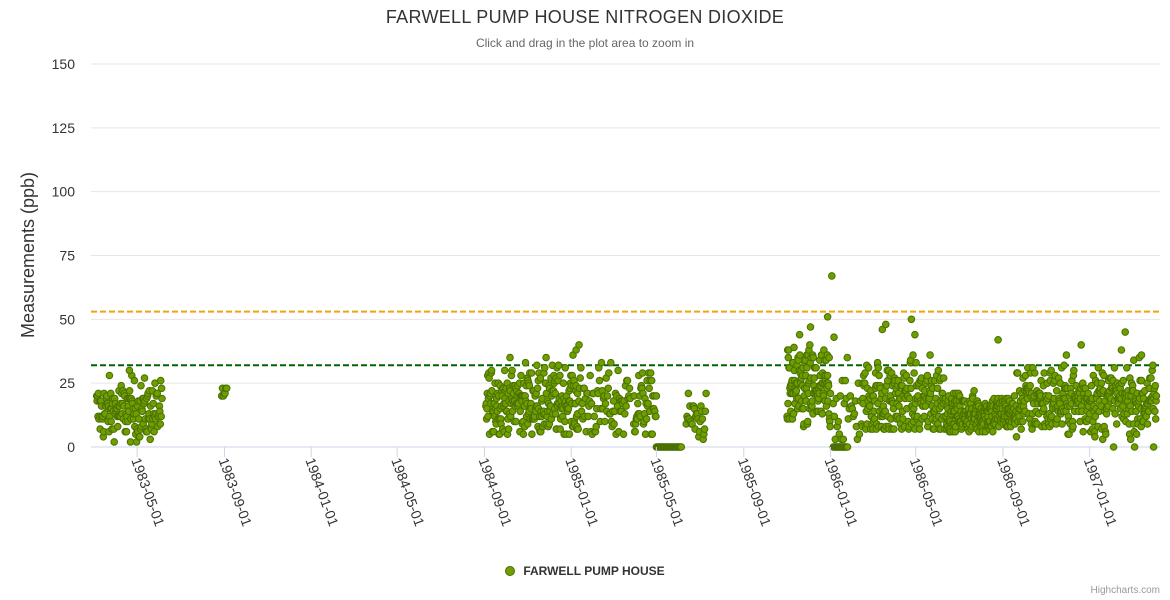  What do you see at coordinates (1125, 590) in the screenshot?
I see `credits-link: Highcharts.com` at bounding box center [1125, 590].